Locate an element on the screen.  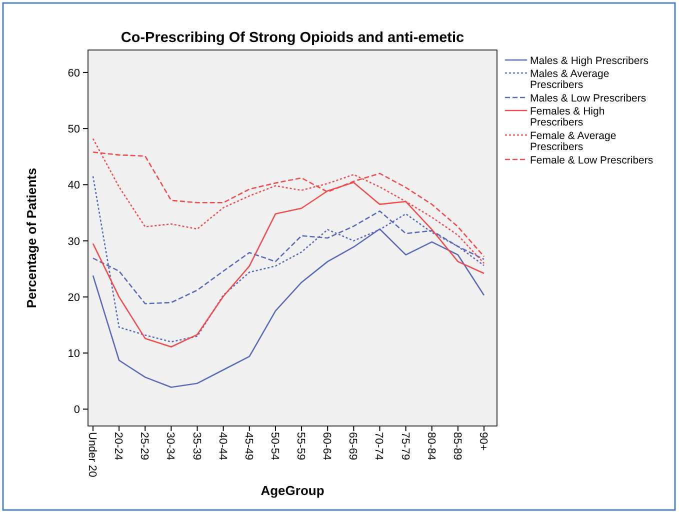
legend-label: Males & High Prescribers is located at coordinates (589, 61).